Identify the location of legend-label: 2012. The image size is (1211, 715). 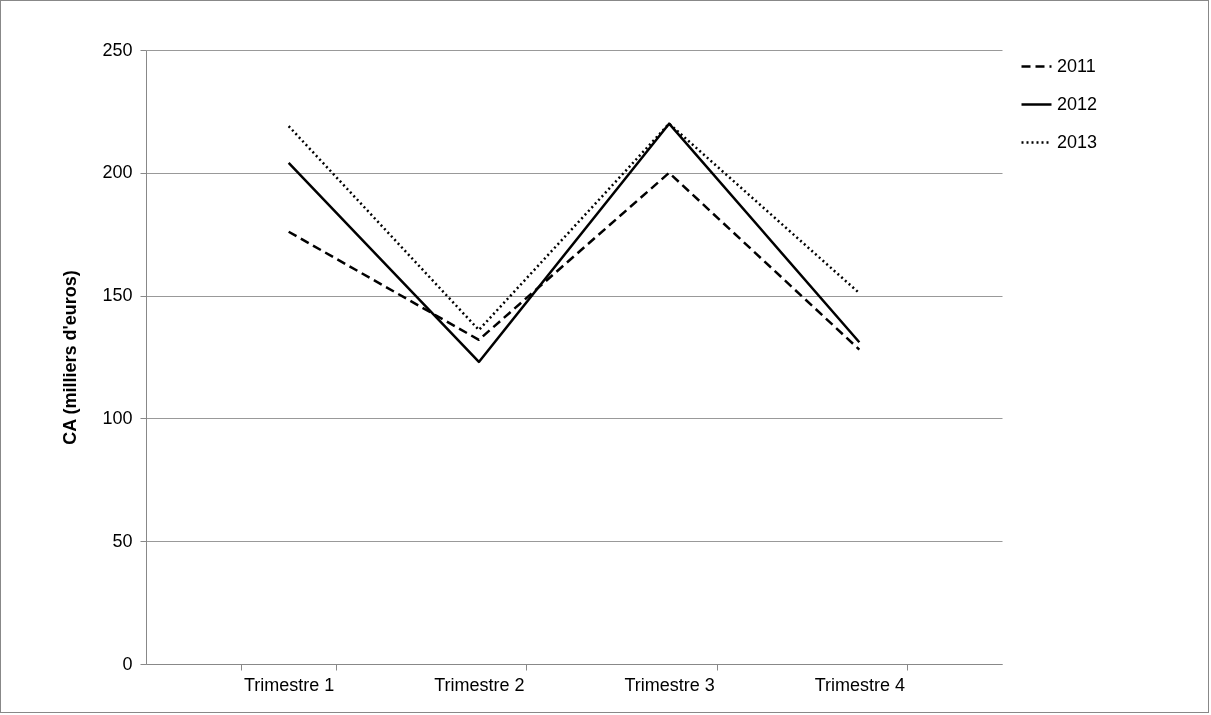
(1077, 103).